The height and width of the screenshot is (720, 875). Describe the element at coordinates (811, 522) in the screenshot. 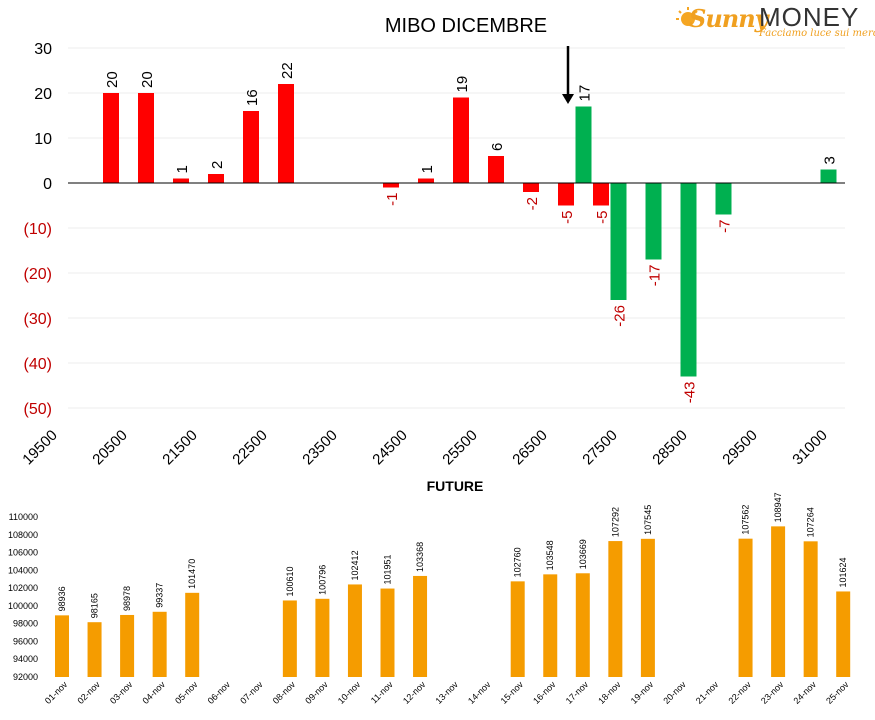

I see `data-label: 107264` at that location.